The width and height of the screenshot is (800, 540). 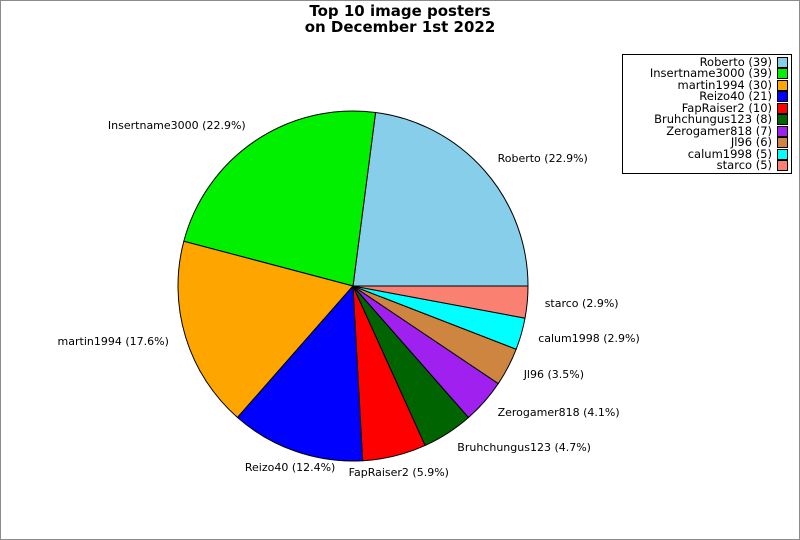 What do you see at coordinates (280, 198) in the screenshot?
I see `pie-slice-insertname3000` at bounding box center [280, 198].